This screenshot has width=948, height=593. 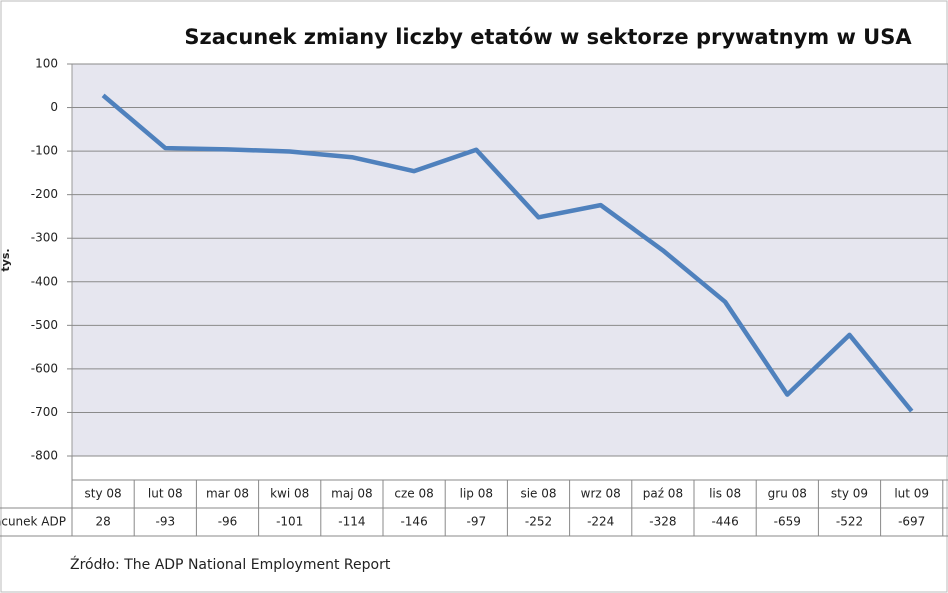 I want to click on table-value: -328, so click(x=662, y=522).